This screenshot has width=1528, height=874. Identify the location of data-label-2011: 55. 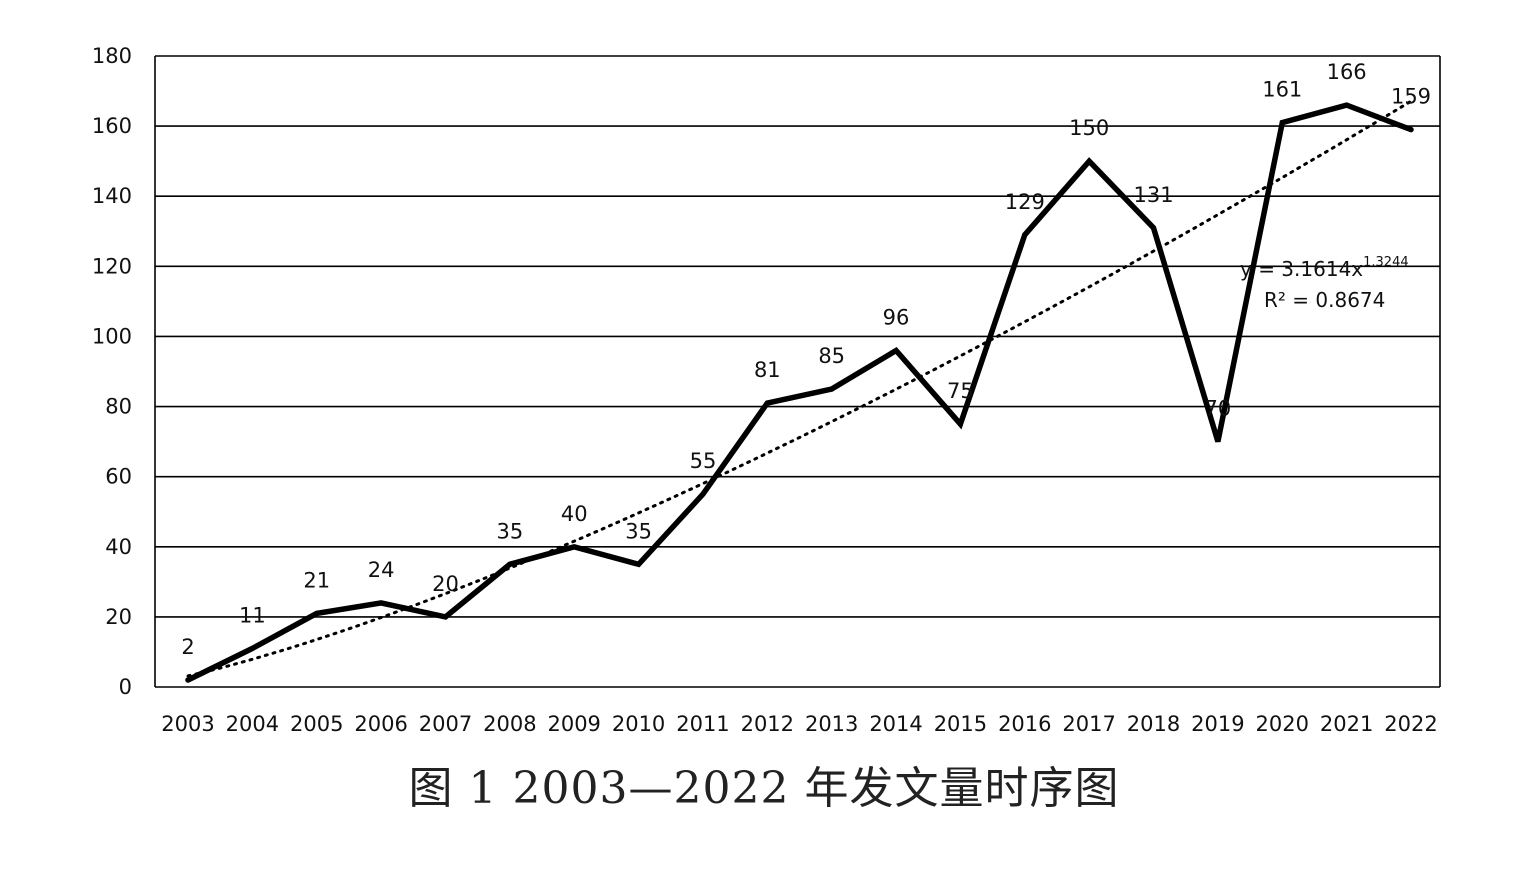
(703, 461).